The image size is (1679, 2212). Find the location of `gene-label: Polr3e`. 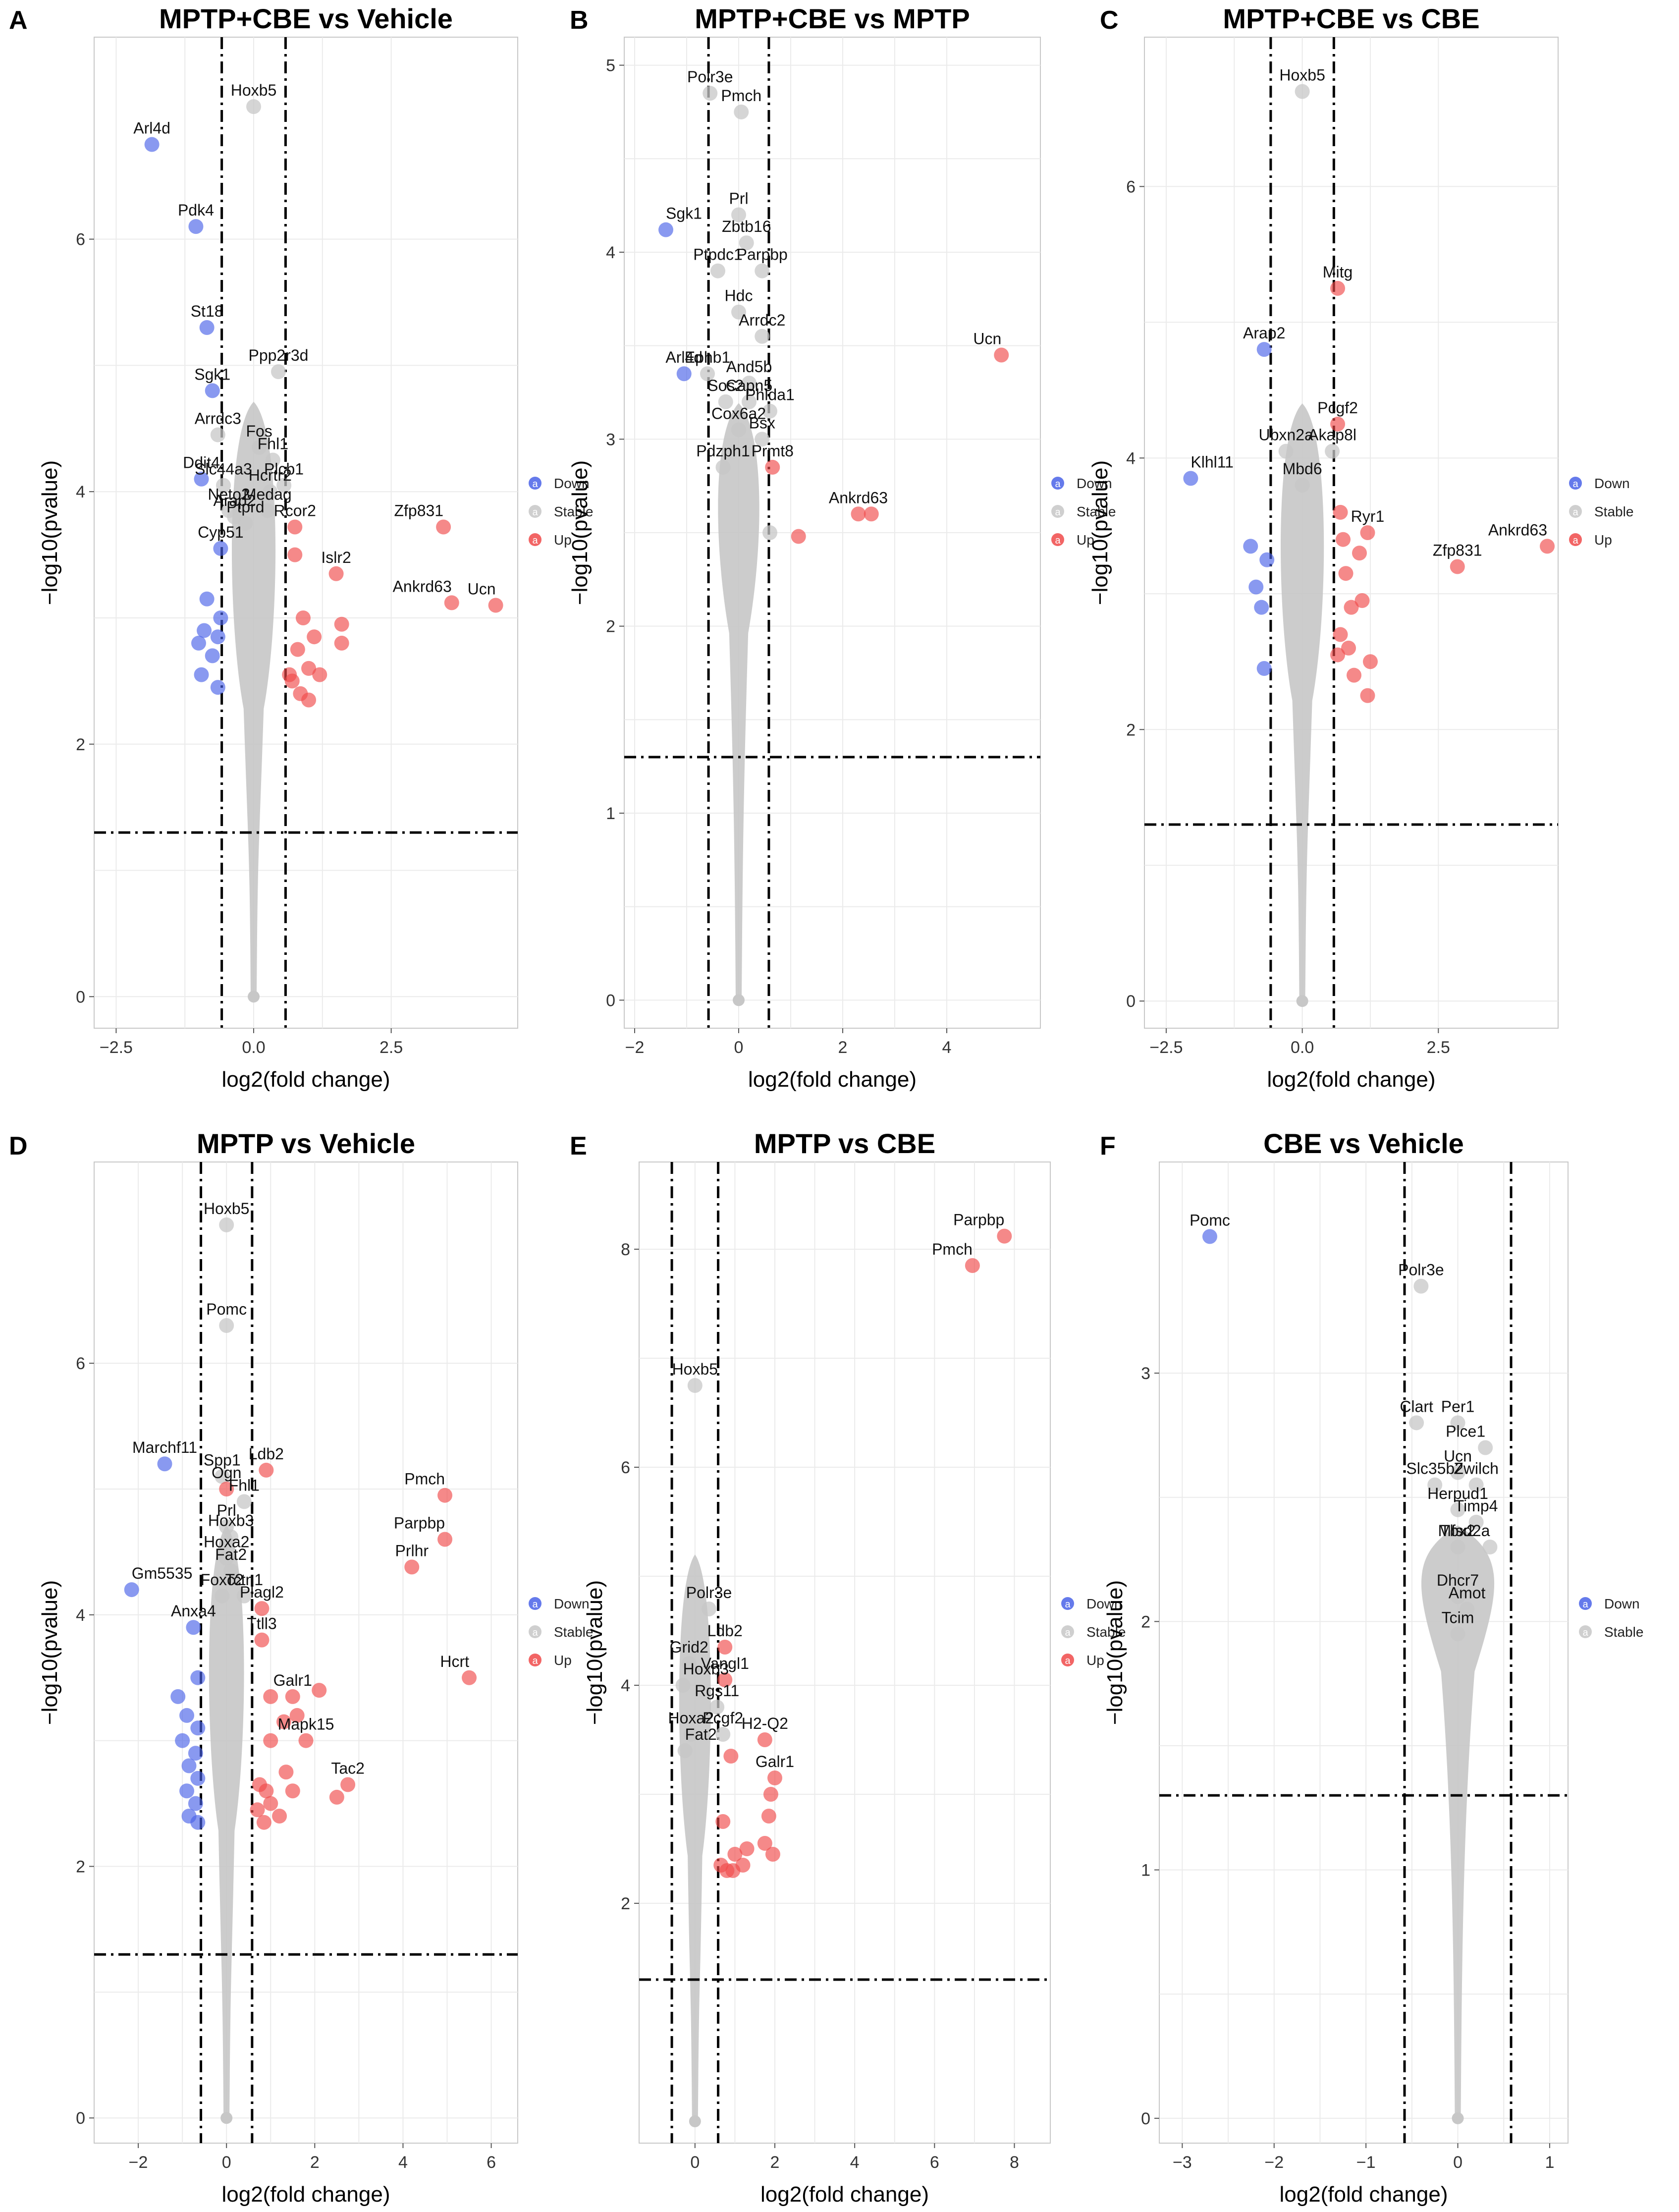

gene-label: Polr3e is located at coordinates (710, 77).